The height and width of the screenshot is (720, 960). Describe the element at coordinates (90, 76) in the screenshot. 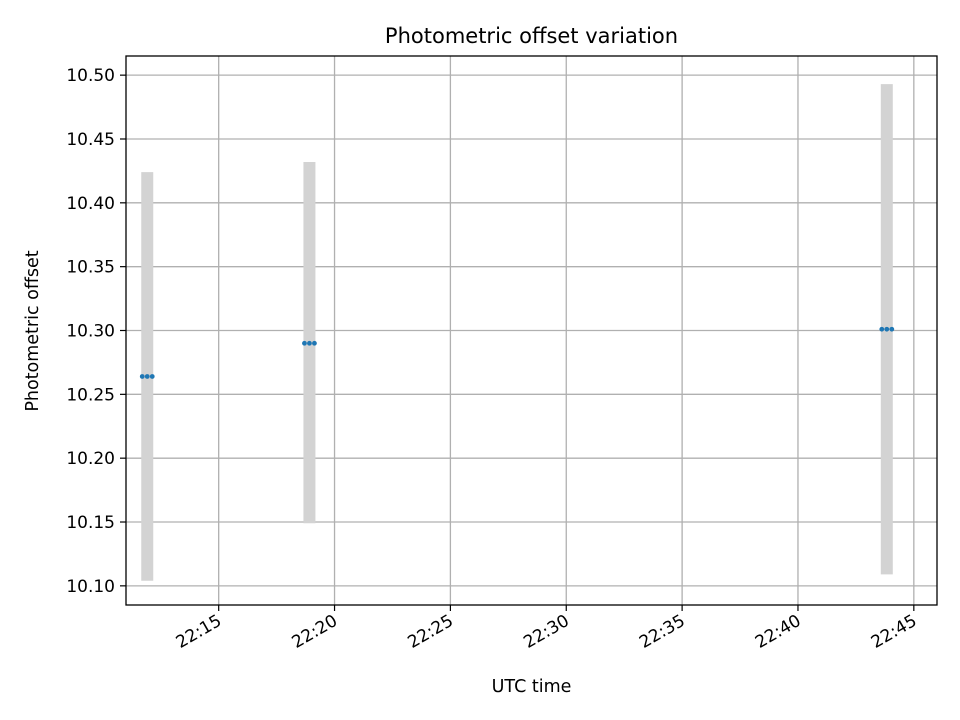

I see `y-tick-label: 10.50` at that location.